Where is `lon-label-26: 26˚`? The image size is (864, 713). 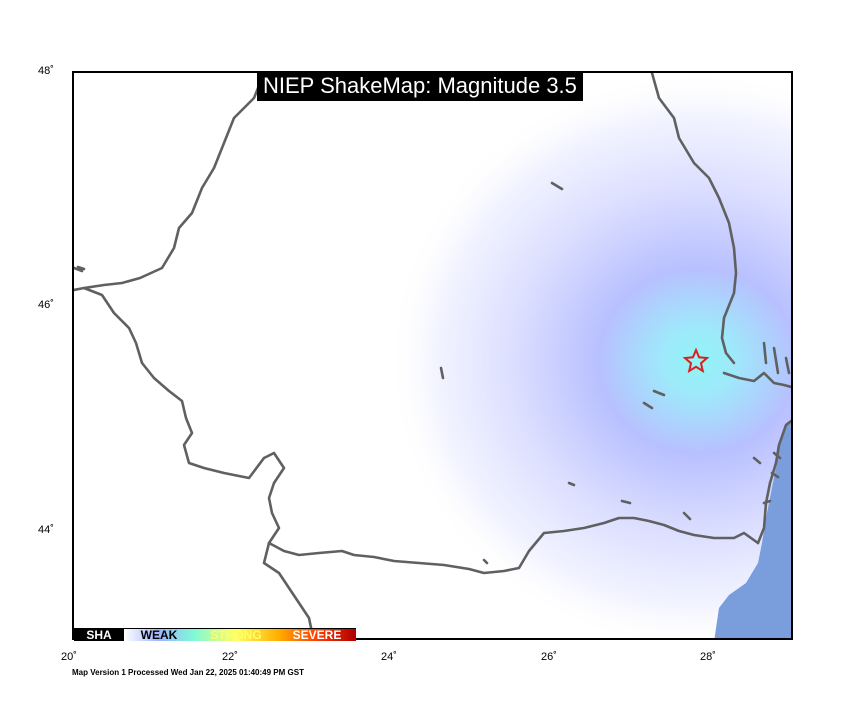 lon-label-26: 26˚ is located at coordinates (549, 657).